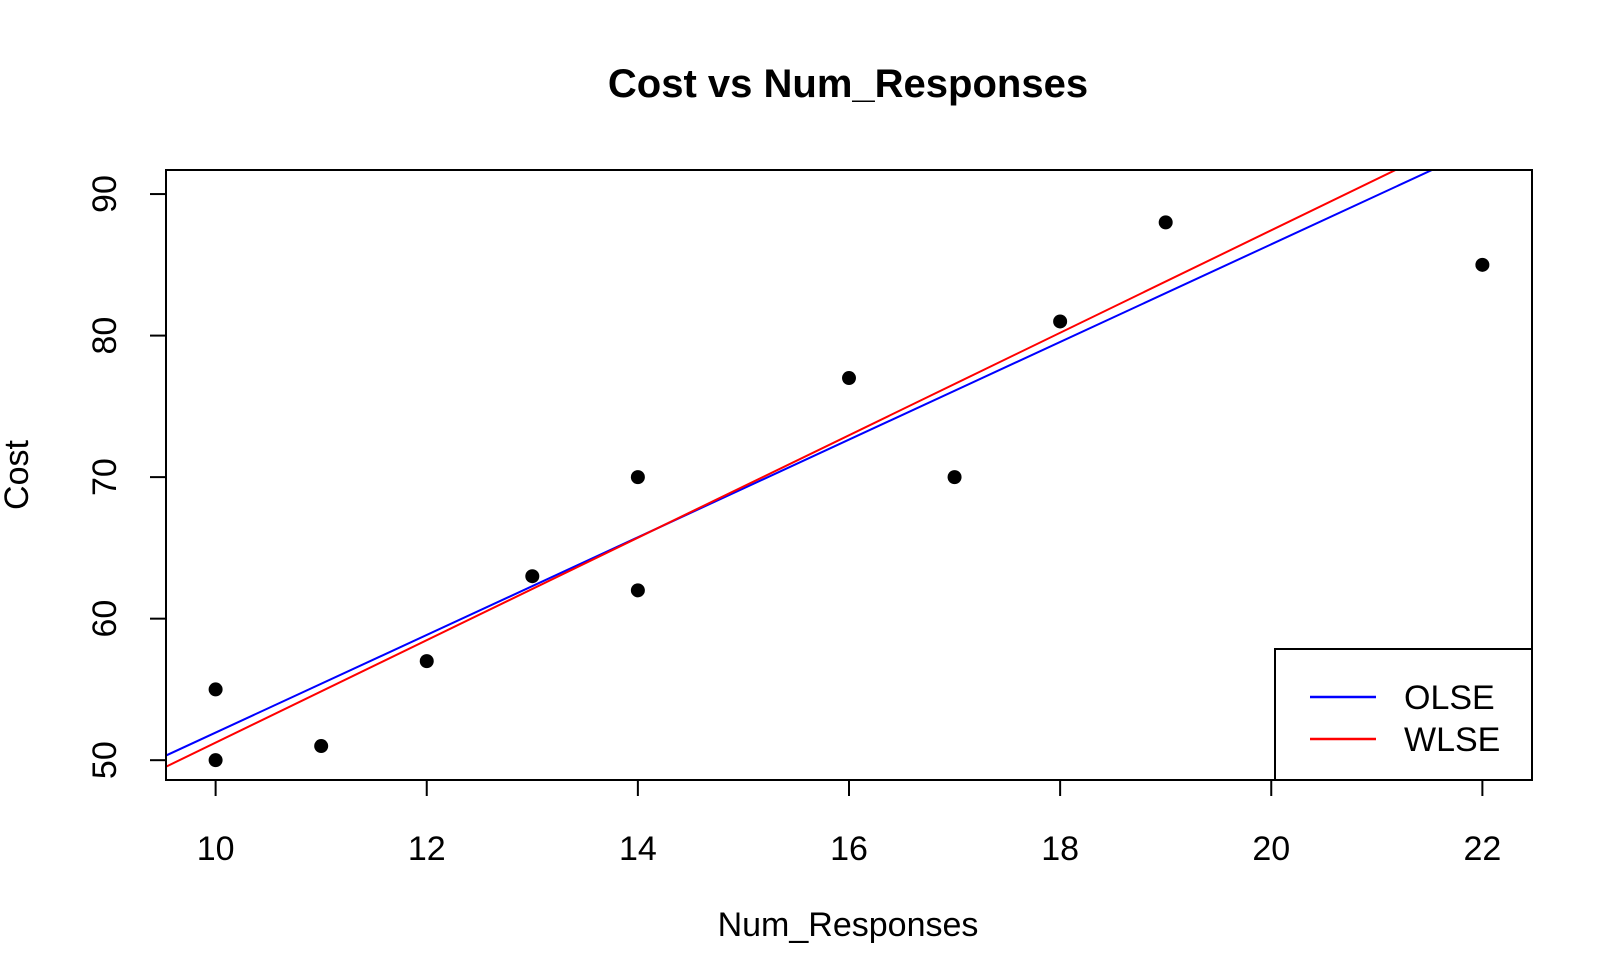 Image resolution: width=1600 pixels, height=976 pixels. Describe the element at coordinates (216, 849) in the screenshot. I see `x-tick-label: 10` at that location.